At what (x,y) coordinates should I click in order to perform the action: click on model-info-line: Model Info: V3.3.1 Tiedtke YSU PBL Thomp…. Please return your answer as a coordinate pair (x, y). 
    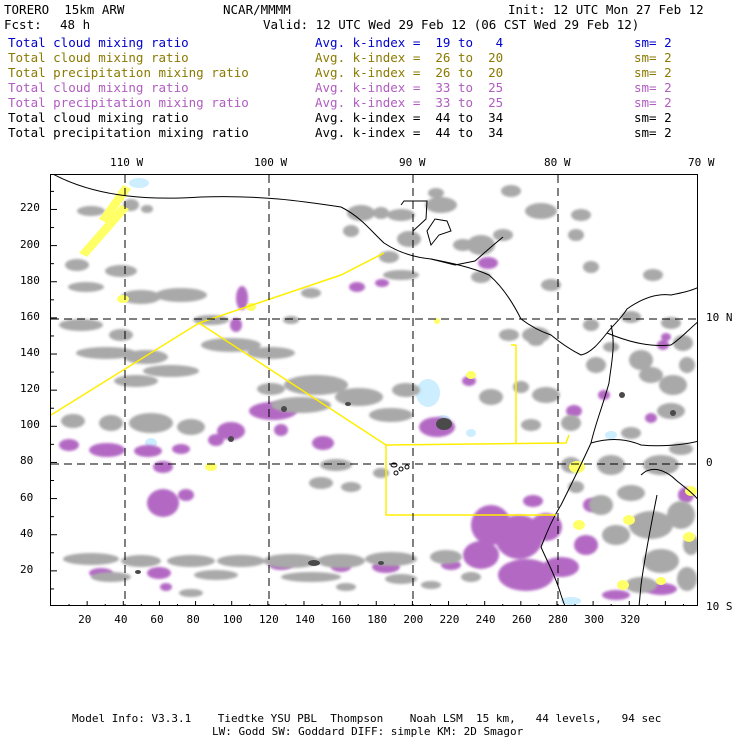
    Looking at the image, I should click on (367, 718).